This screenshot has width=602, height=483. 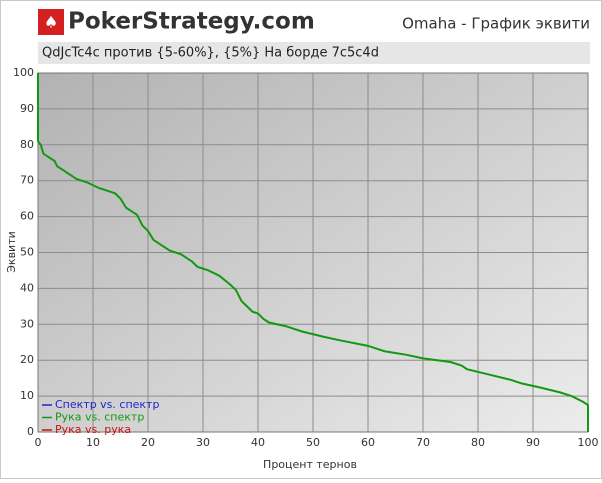 I want to click on logo-icon, so click(x=51, y=22).